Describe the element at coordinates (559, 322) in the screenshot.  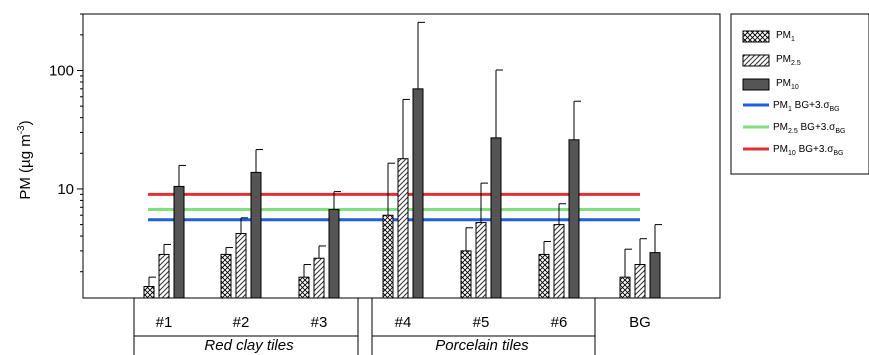
I see `category-label-6: #6` at that location.